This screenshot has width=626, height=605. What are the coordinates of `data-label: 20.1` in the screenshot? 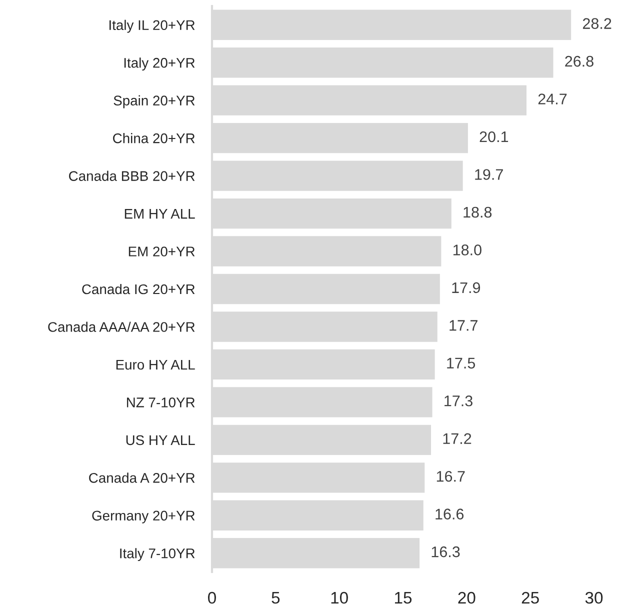 It's located at (494, 136).